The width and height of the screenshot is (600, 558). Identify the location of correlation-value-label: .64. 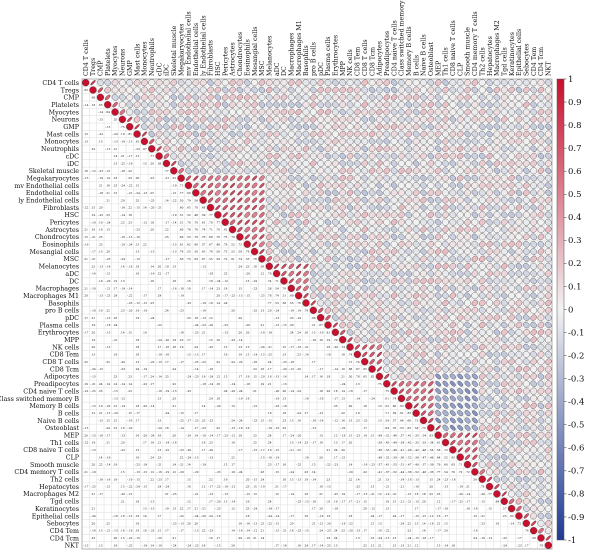
(387, 428).